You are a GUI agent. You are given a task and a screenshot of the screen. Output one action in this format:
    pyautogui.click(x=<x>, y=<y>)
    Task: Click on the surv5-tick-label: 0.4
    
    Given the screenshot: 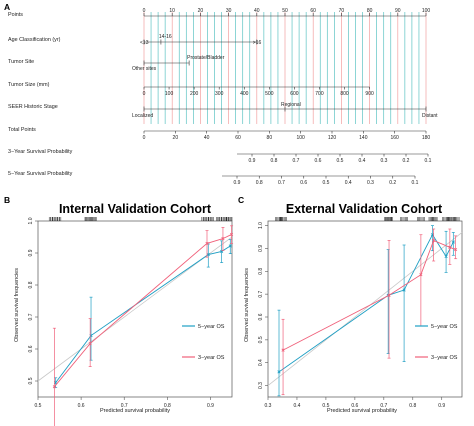 What is the action you would take?
    pyautogui.click(x=348, y=183)
    